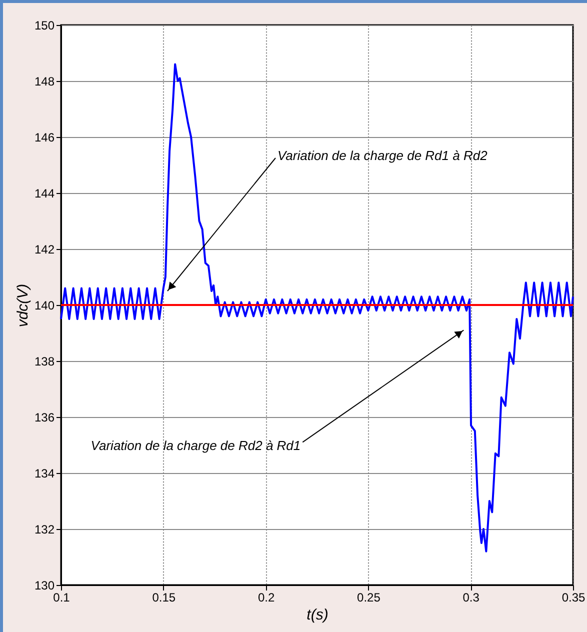 This screenshot has height=632, width=587. Describe the element at coordinates (61, 597) in the screenshot. I see `x-tick-label: 0.1` at that location.